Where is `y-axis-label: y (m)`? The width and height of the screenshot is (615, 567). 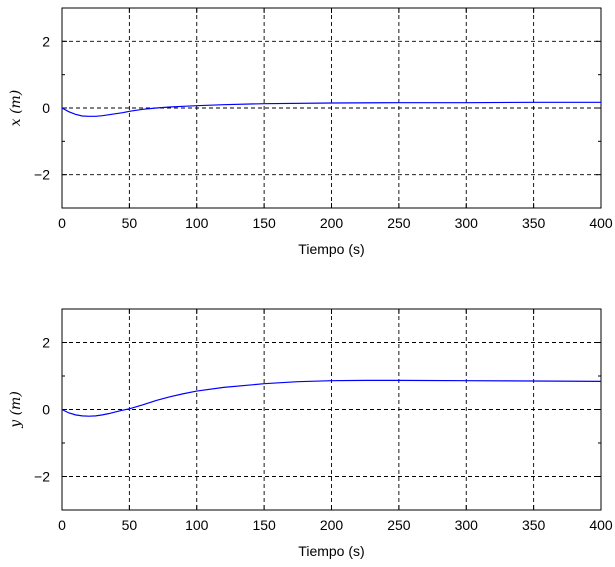 y-axis-label: y (m) is located at coordinates (16, 410).